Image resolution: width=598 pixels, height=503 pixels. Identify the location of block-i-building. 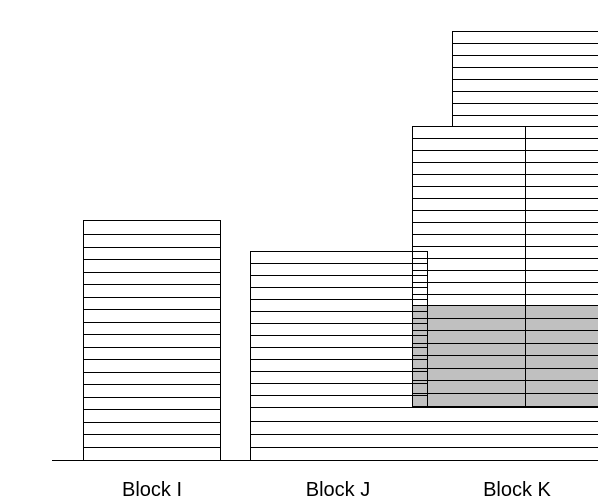
(152, 340).